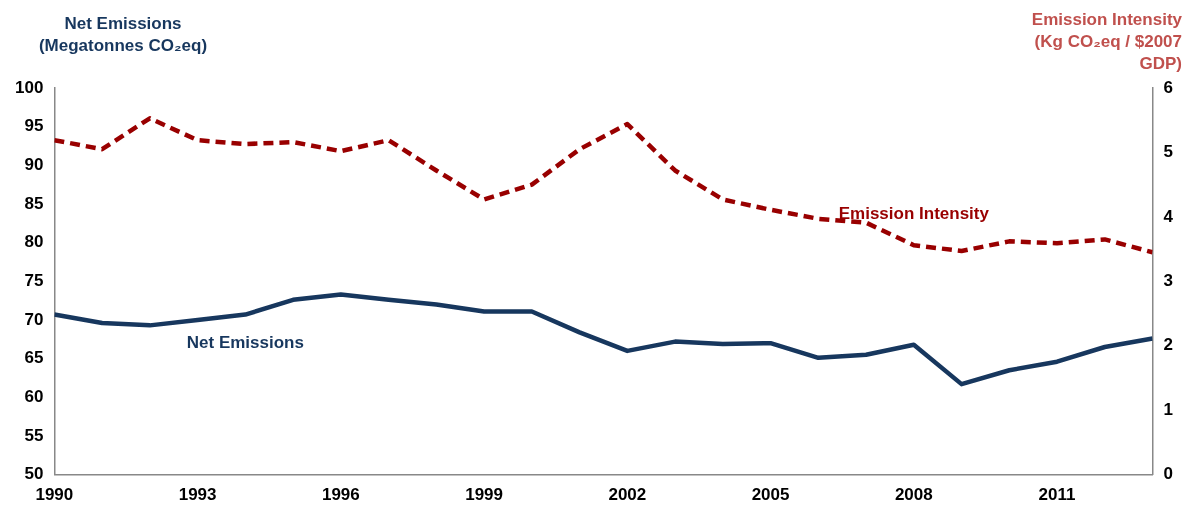 The width and height of the screenshot is (1192, 521). I want to click on y-tick-label: 65, so click(34, 358).